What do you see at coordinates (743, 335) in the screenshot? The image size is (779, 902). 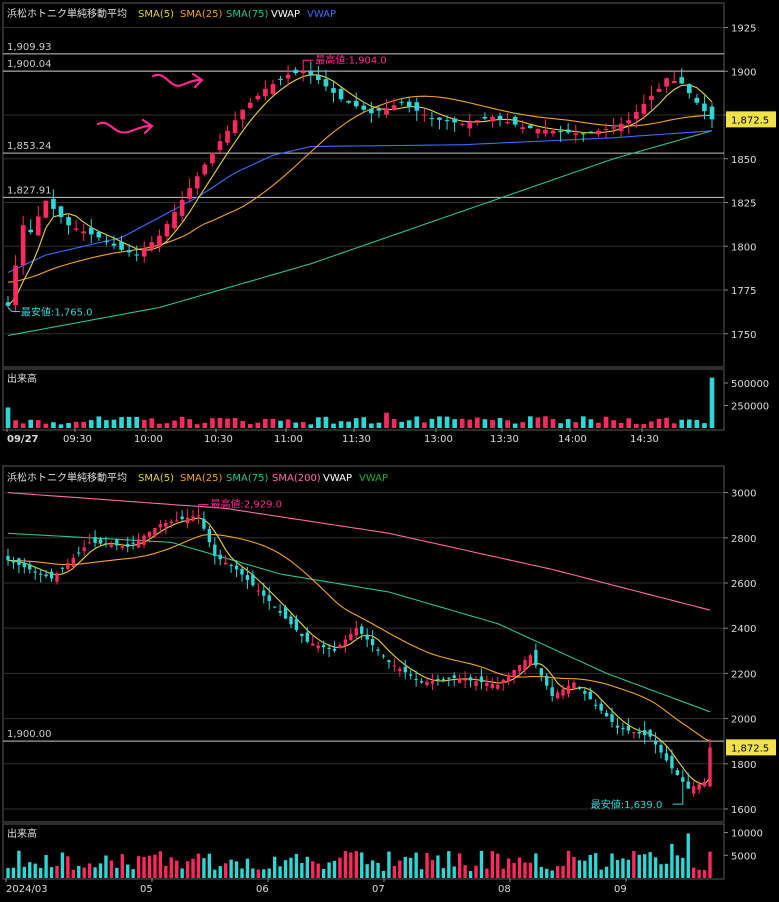 I see `y-tick-label: 1750` at bounding box center [743, 335].